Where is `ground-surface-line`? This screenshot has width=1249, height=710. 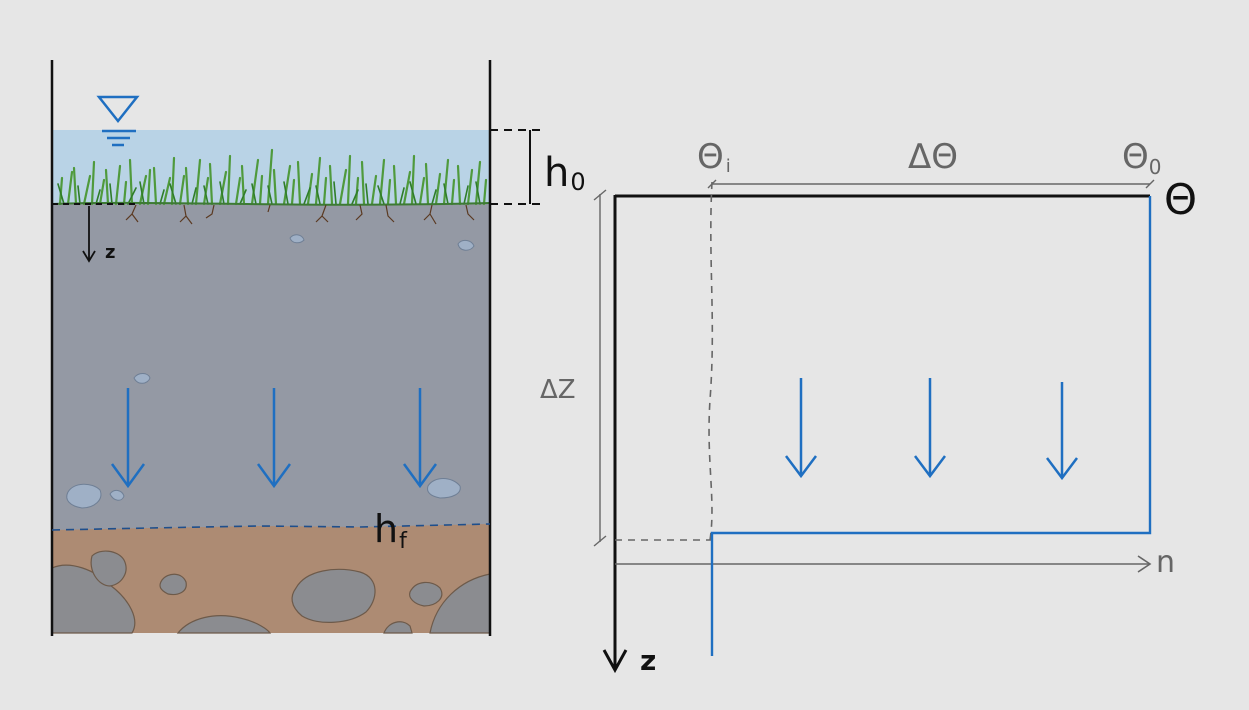 ground-surface-line is located at coordinates (271, 203).